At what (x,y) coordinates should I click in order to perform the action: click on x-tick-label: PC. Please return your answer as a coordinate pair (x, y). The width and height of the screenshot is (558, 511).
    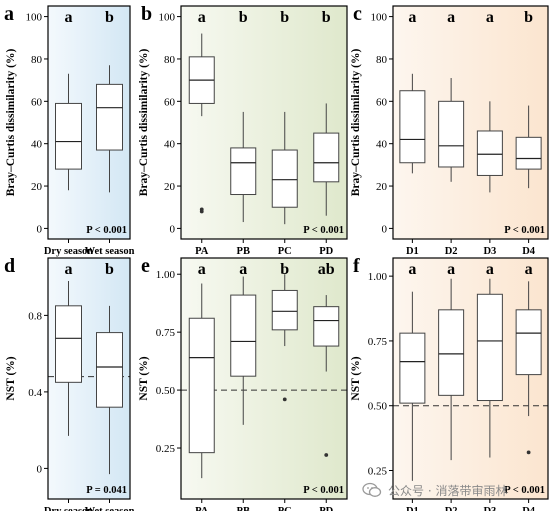
    Looking at the image, I should click on (285, 251).